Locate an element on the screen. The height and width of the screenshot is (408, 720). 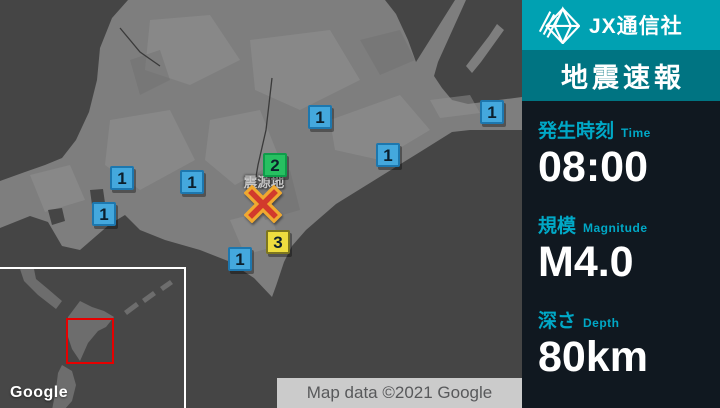
field-depth-value: 80km is located at coordinates (593, 356).